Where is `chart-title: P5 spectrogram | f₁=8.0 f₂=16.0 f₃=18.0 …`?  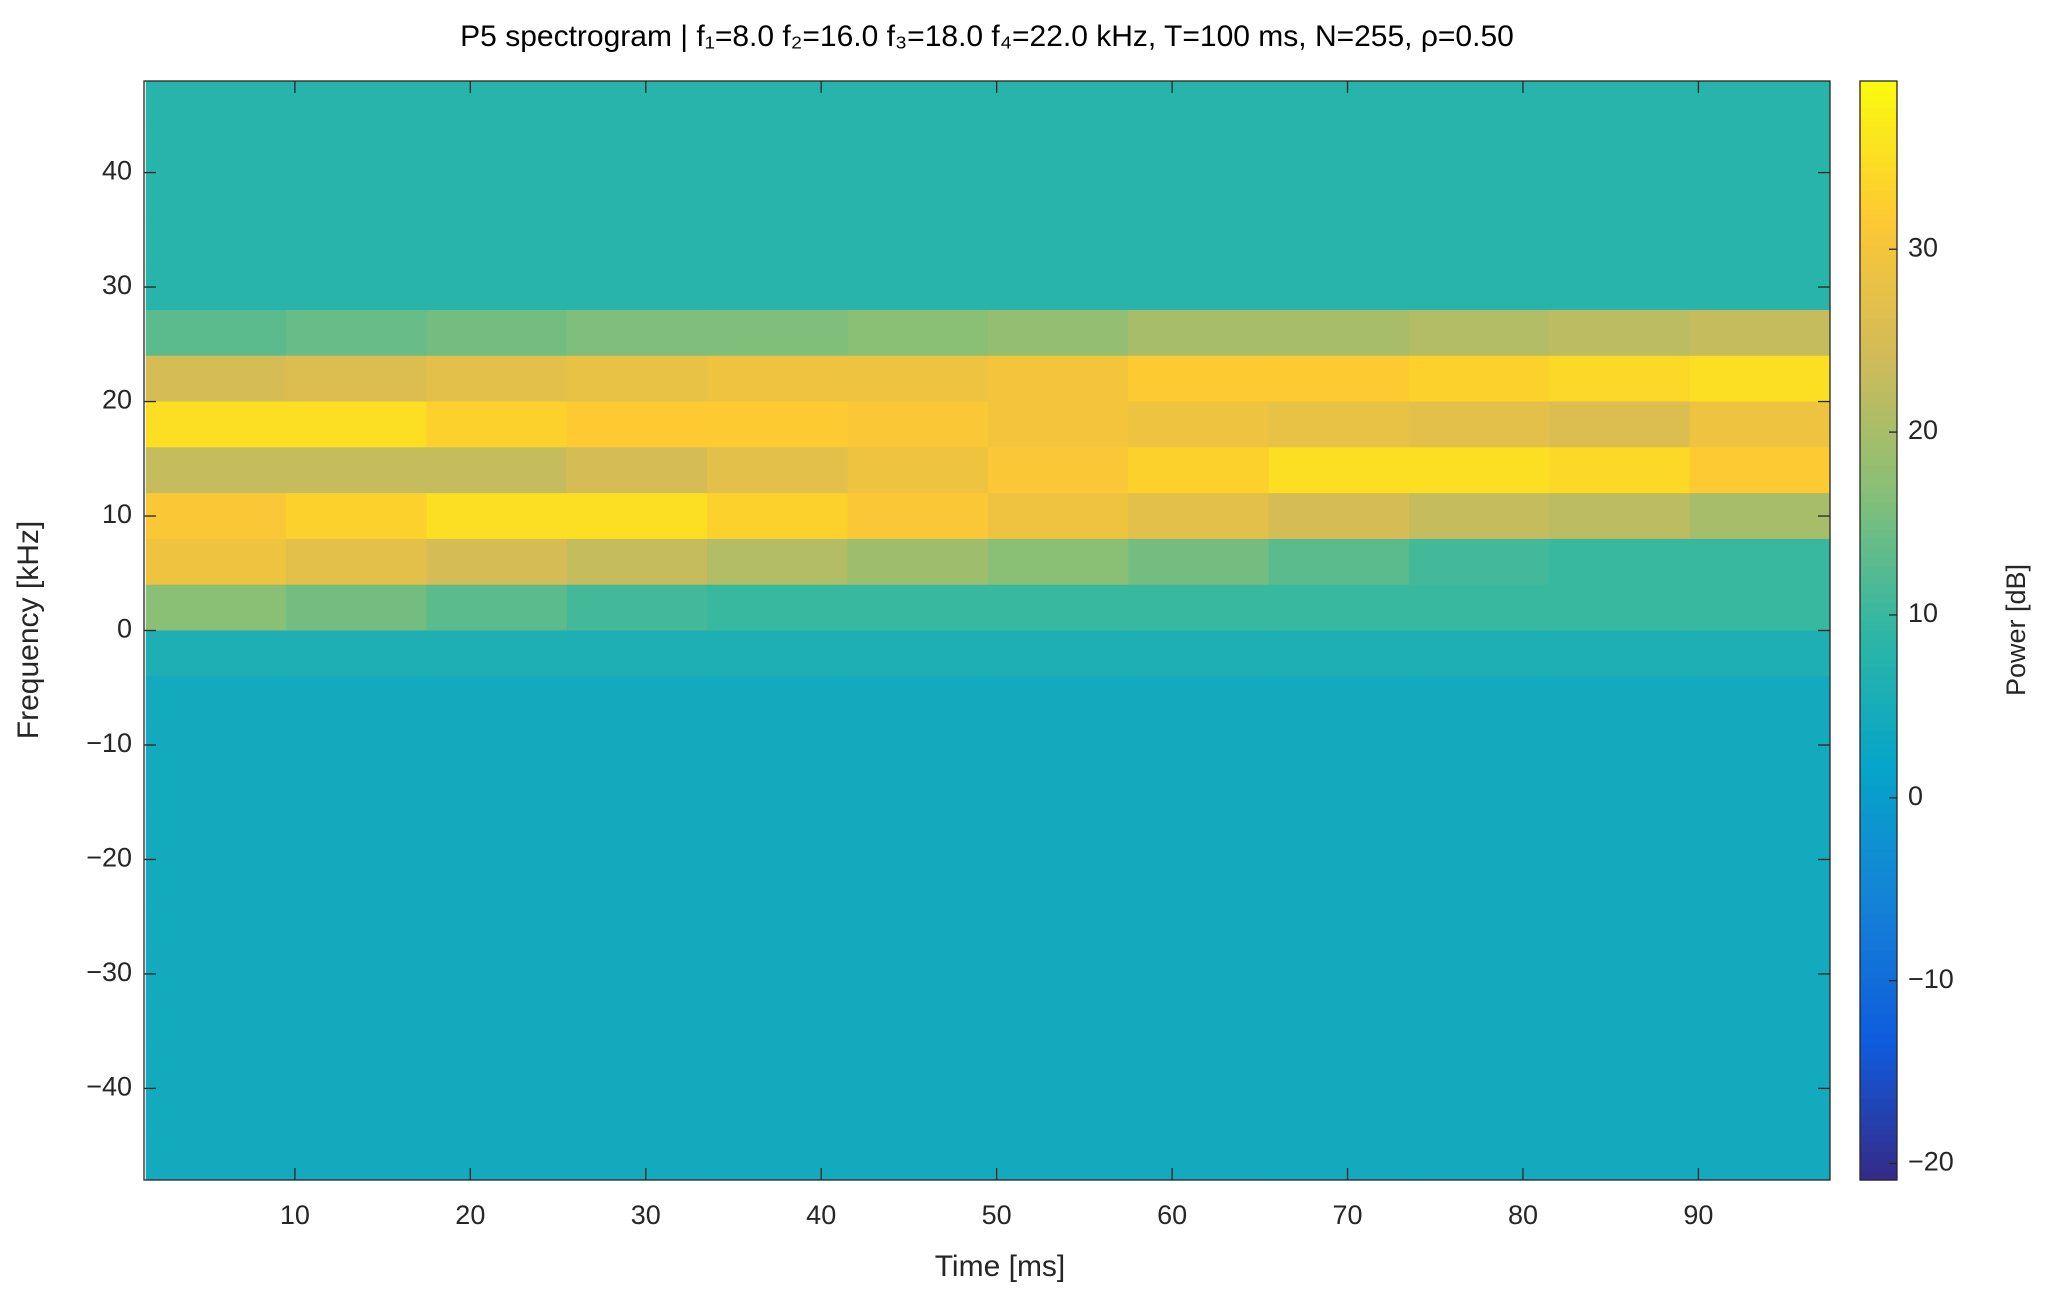 chart-title: P5 spectrogram | f₁=8.0 f₂=16.0 f₃=18.0 … is located at coordinates (987, 36).